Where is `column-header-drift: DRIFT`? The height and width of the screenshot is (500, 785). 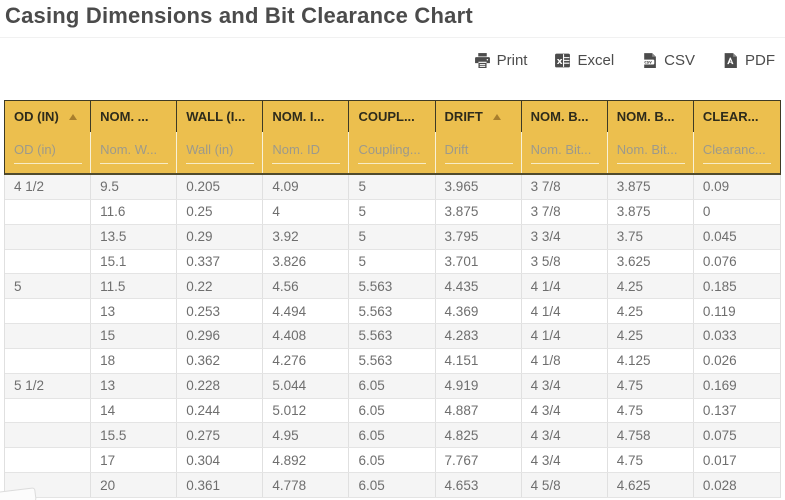 column-header-drift: DRIFT is located at coordinates (479, 116).